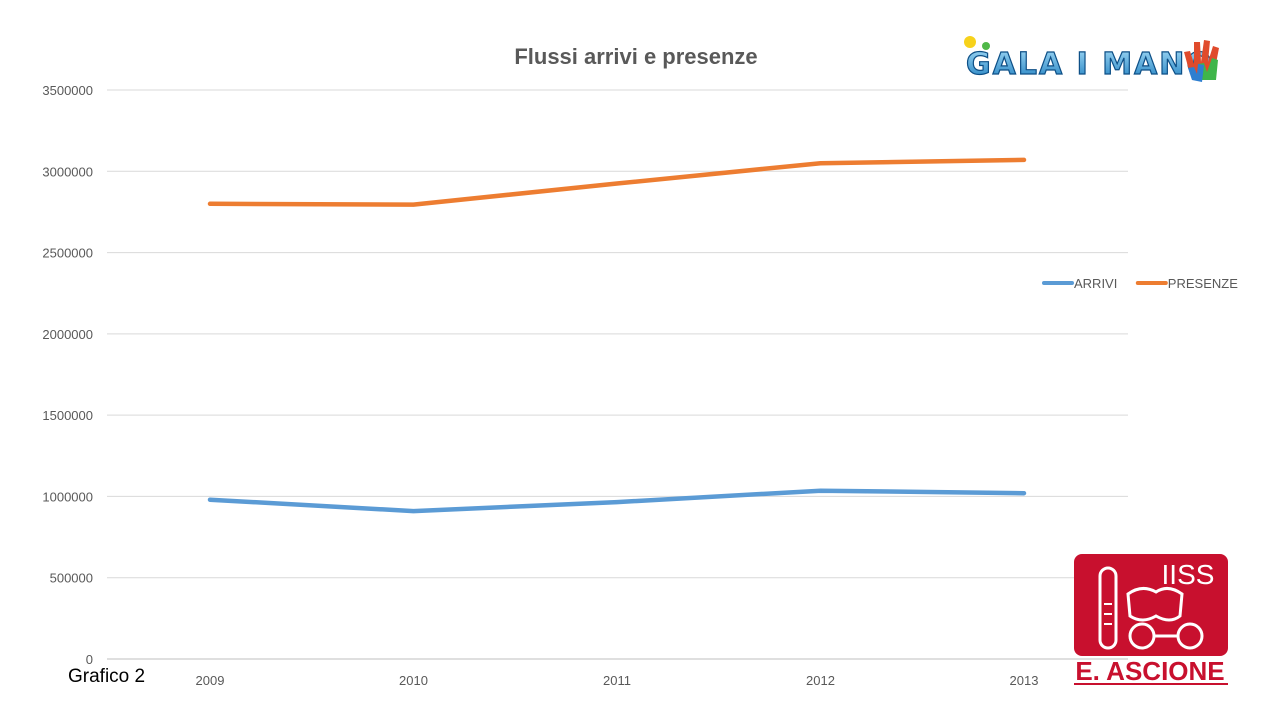 The height and width of the screenshot is (720, 1280). I want to click on y-tick-label: 1500000, so click(67, 415).